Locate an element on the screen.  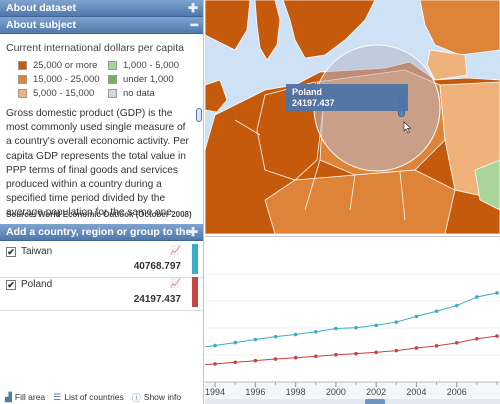
fill-area-label: Fill area is located at coordinates (30, 397).